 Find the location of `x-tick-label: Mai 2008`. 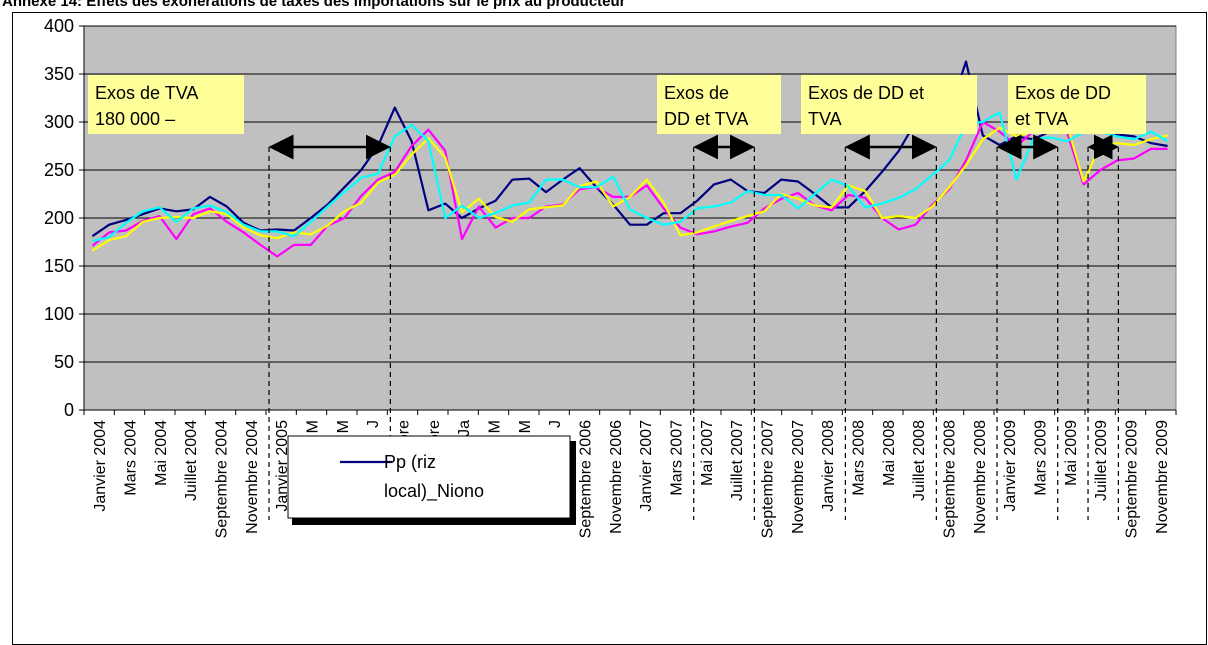

x-tick-label: Mai 2008 is located at coordinates (889, 453).